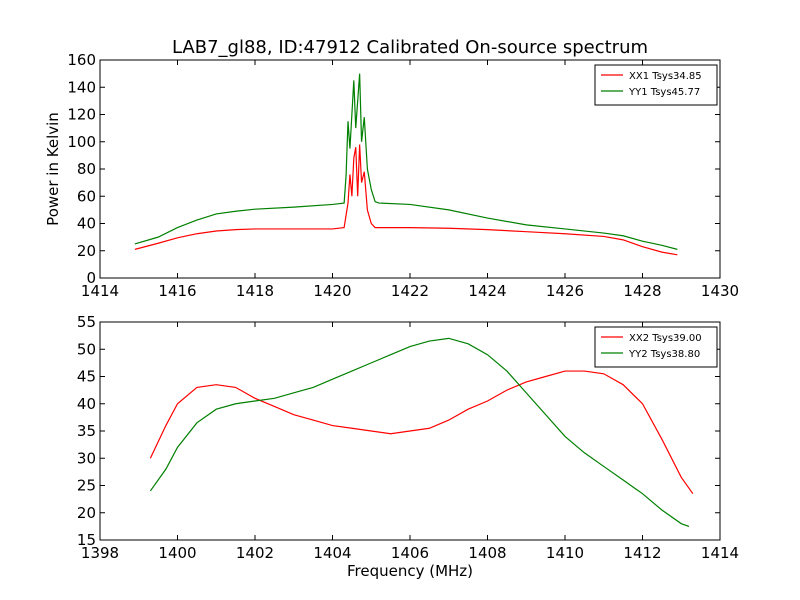 The image size is (800, 600). Describe the element at coordinates (177, 291) in the screenshot. I see `x-tick-label: 1416` at that location.